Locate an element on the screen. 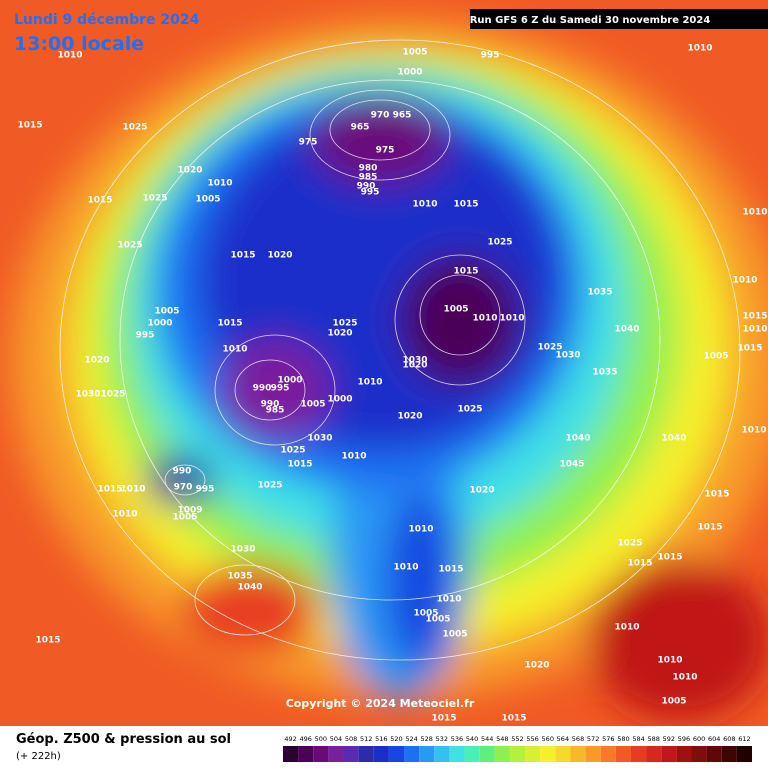 This screenshot has height=768, width=768. scale-label: 544 is located at coordinates (487, 739).